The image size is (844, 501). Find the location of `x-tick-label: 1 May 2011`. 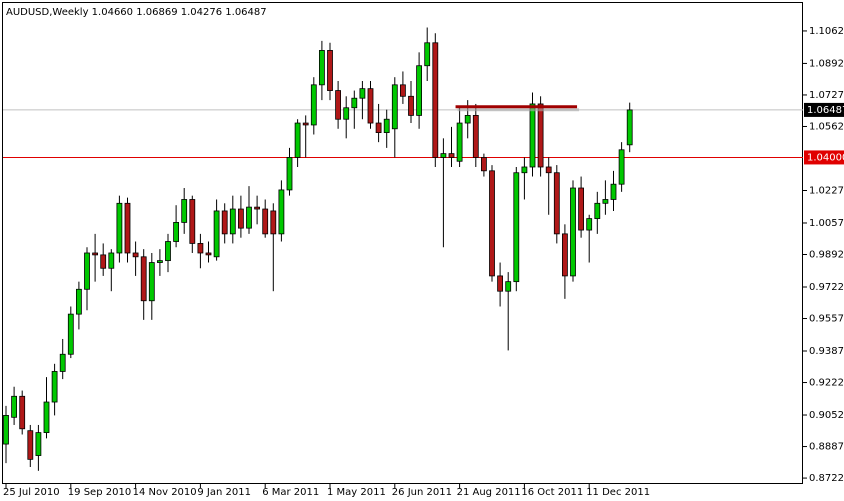

x-tick-label: 1 May 2011 is located at coordinates (356, 492).